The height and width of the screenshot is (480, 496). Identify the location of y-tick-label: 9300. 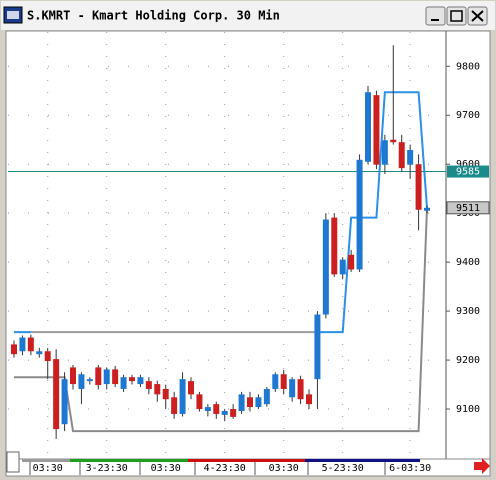
(468, 311).